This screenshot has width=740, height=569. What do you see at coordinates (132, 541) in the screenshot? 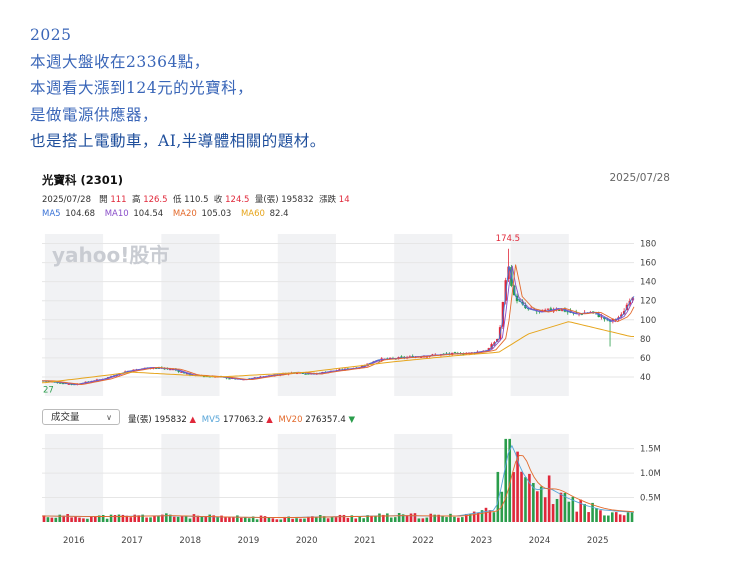
I see `x-tick-label: 2017` at bounding box center [132, 541].